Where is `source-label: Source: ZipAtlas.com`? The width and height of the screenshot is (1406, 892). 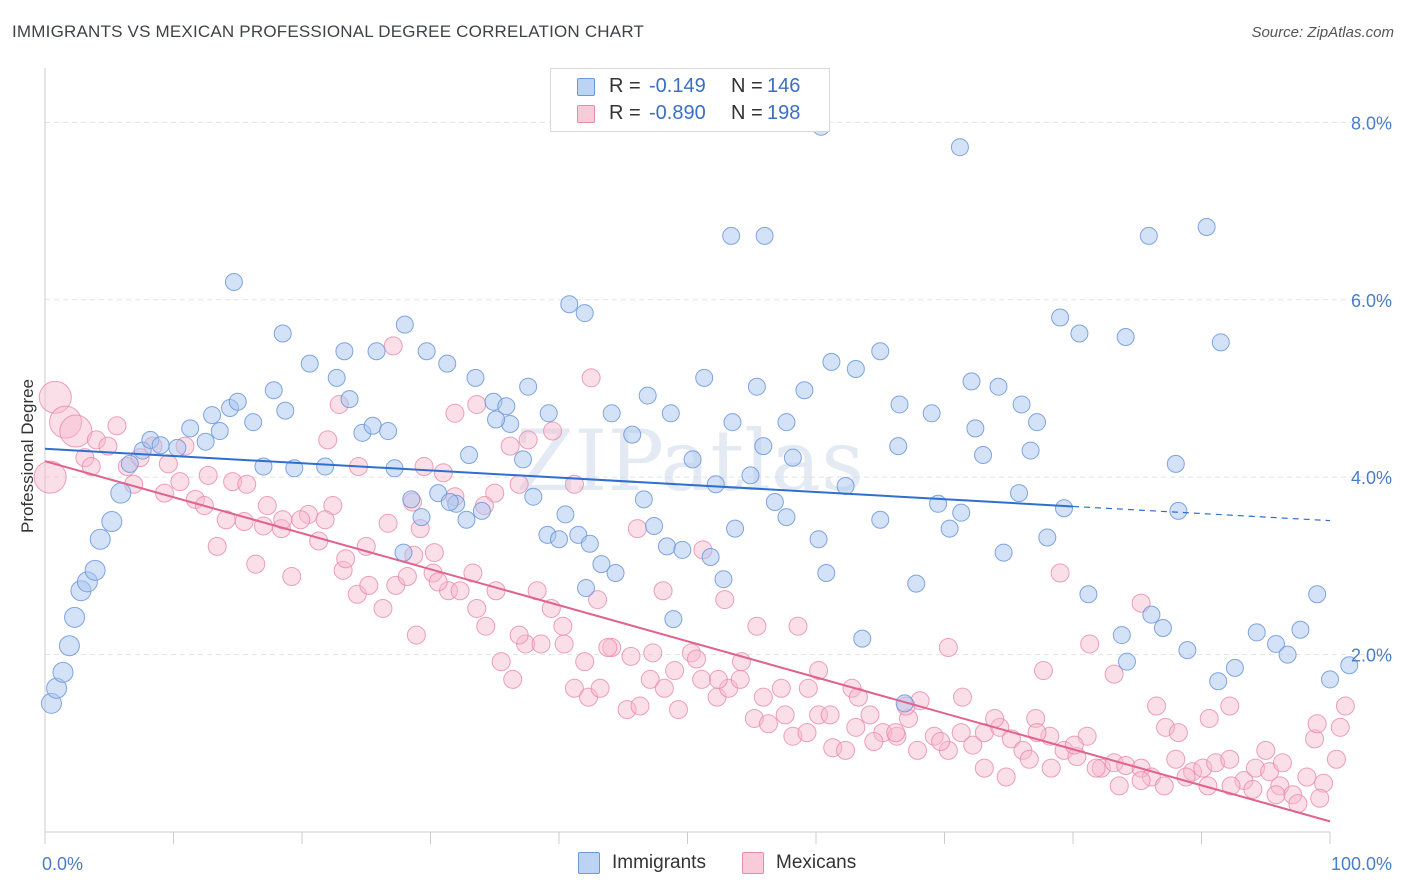 source-label: Source: ZipAtlas.com is located at coordinates (1322, 32).